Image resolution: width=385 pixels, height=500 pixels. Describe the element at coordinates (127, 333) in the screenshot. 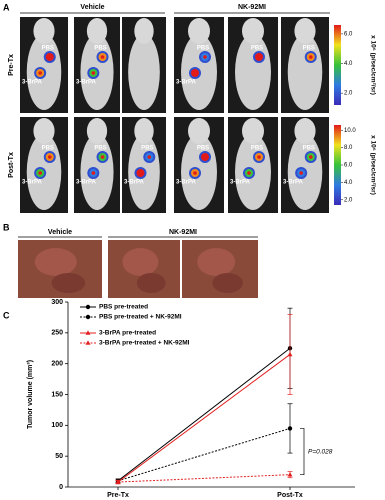

I see `legend-label: 3-BrPA pre-treated` at that location.